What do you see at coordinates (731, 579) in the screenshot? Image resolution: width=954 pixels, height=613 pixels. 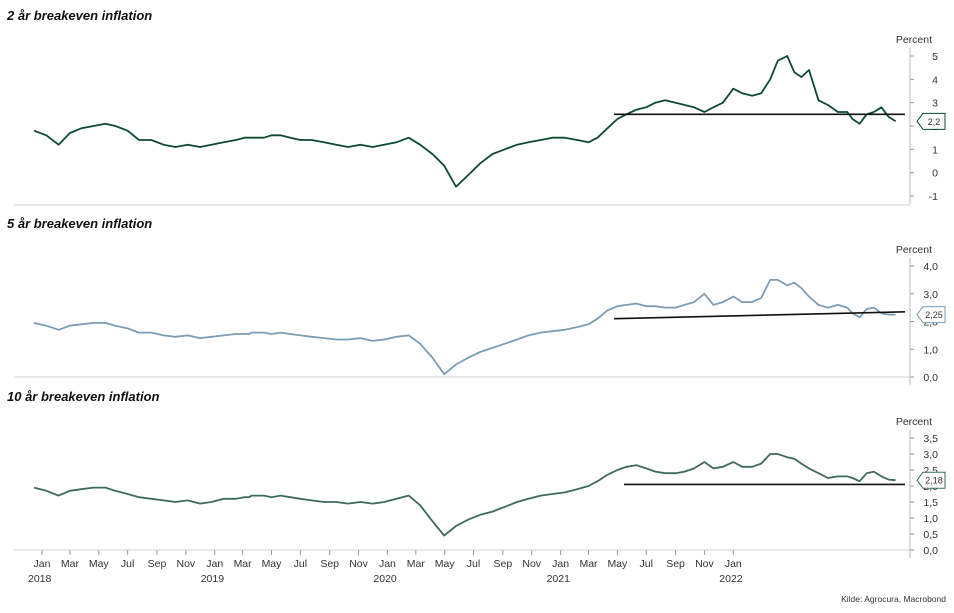 I see `x-year-label: 2022` at bounding box center [731, 579].